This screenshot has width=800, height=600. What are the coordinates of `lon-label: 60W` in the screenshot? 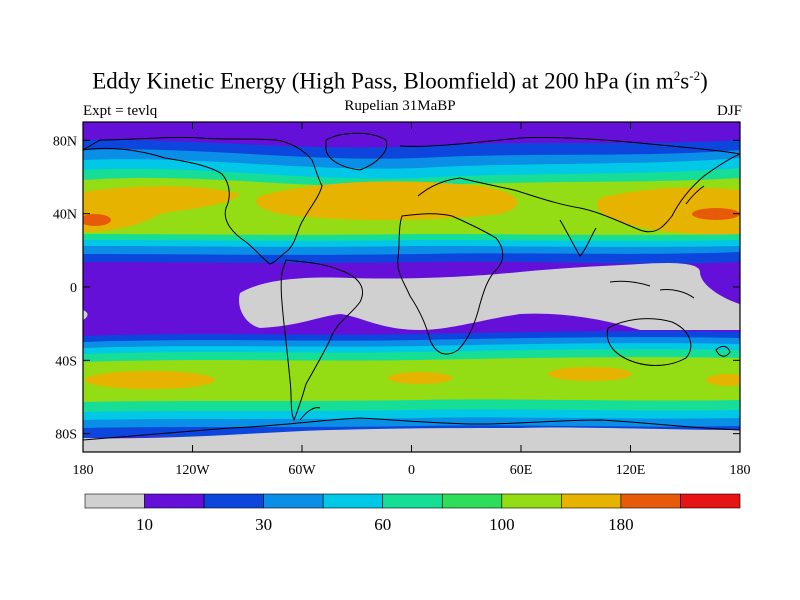 It's located at (302, 470).